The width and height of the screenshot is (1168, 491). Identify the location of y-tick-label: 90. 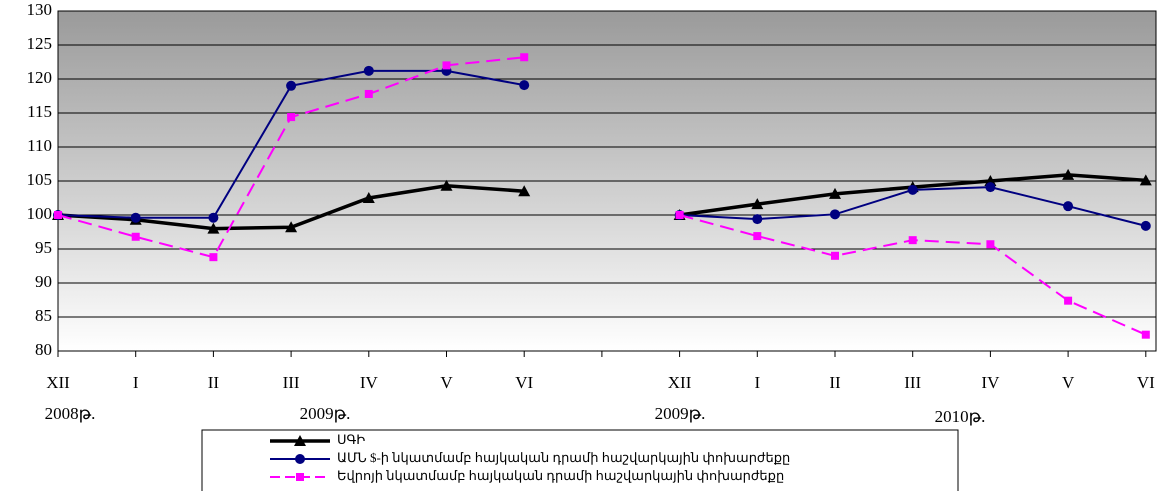
(43, 281).